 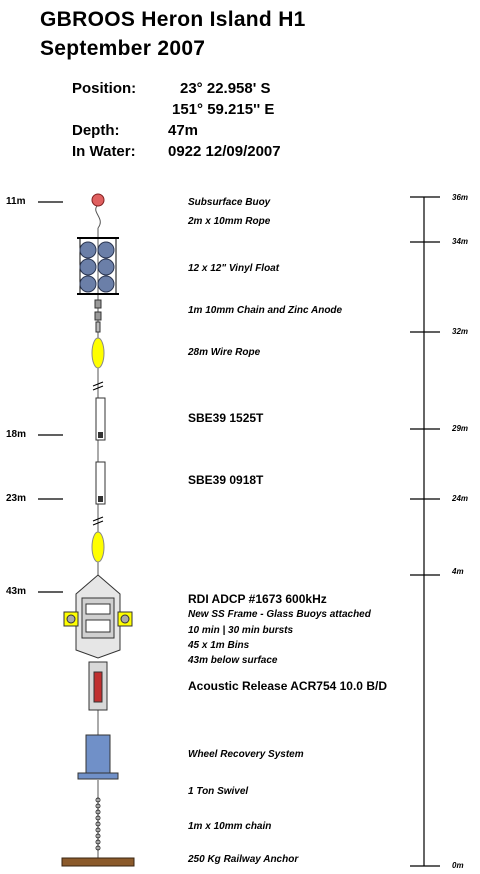 What do you see at coordinates (460, 331) in the screenshot?
I see `height-label-32m: 32m` at bounding box center [460, 331].